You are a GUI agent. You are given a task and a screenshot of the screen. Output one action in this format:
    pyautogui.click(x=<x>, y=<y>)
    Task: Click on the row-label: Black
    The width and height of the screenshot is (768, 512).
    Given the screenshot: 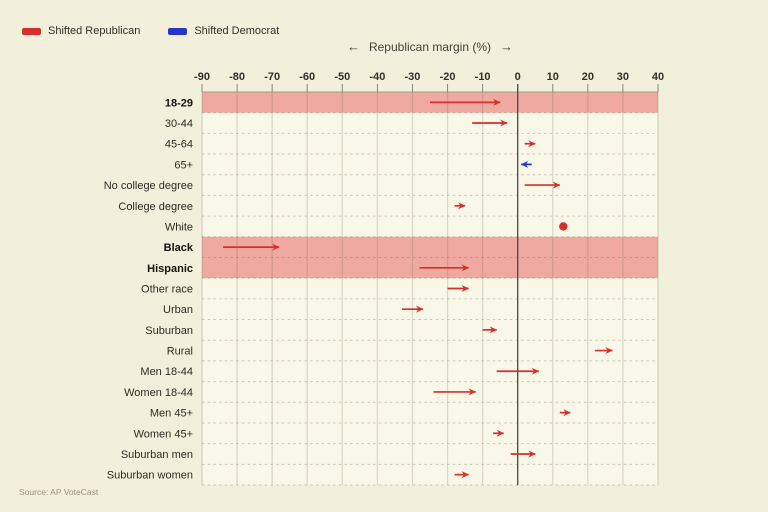 What is the action you would take?
    pyautogui.click(x=179, y=248)
    